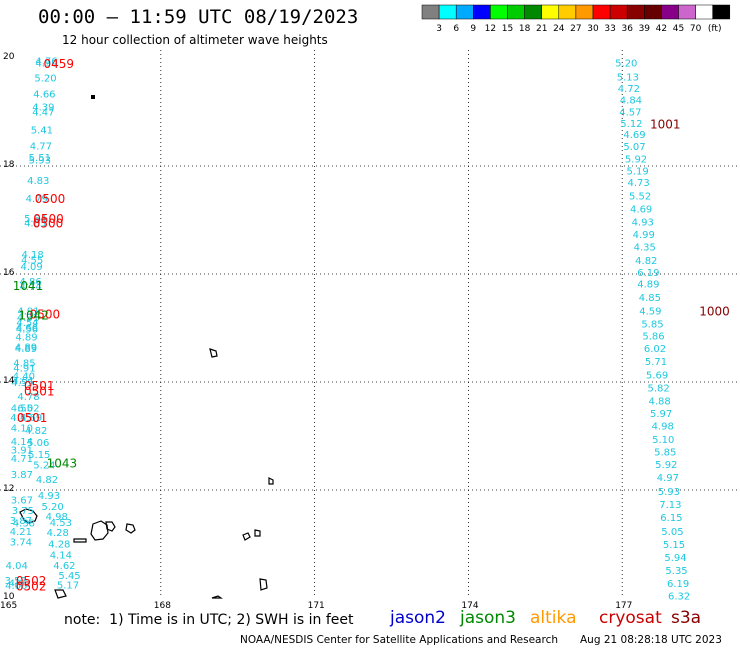 The width and height of the screenshot is (740, 650). I want to click on latitude-label: 10, so click(9, 597).